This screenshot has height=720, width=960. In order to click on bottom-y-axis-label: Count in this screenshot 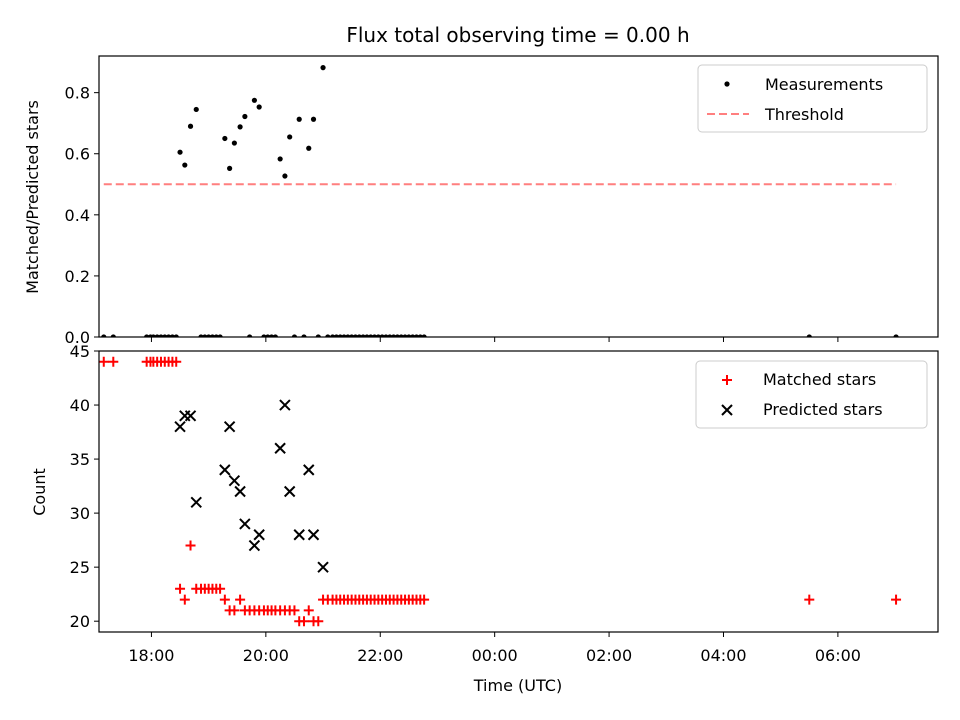, I will do `click(39, 492)`.